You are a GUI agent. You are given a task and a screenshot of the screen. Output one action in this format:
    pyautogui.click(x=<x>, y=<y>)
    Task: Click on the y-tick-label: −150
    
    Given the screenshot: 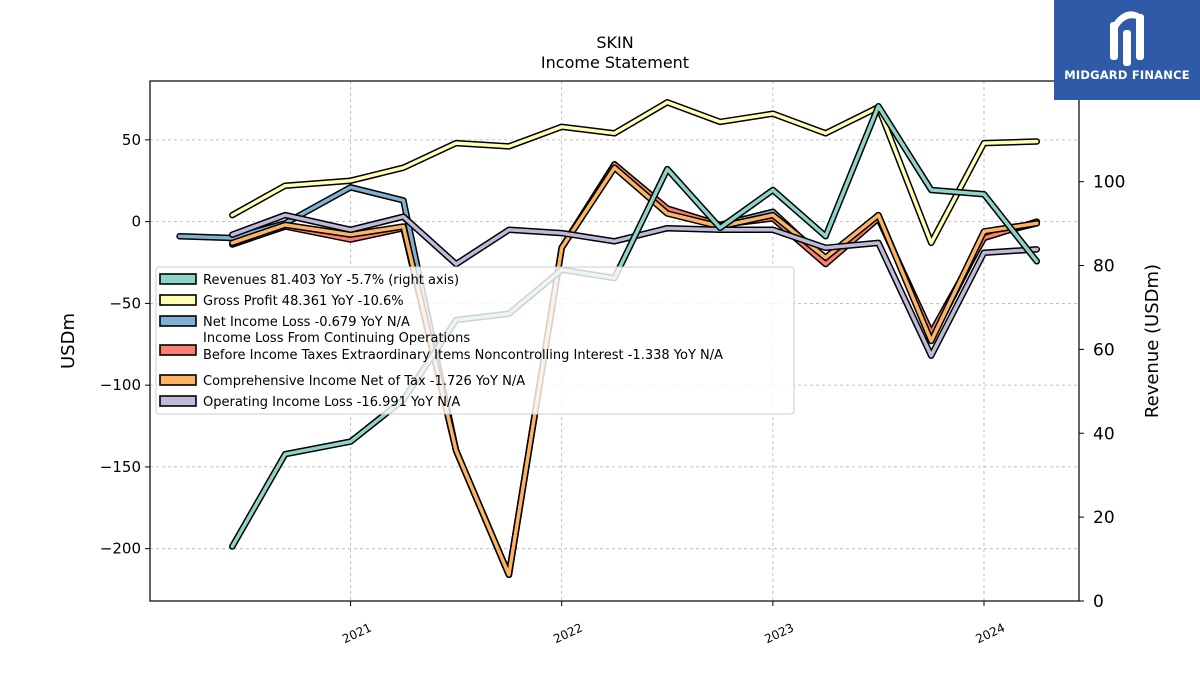 What is the action you would take?
    pyautogui.click(x=120, y=467)
    